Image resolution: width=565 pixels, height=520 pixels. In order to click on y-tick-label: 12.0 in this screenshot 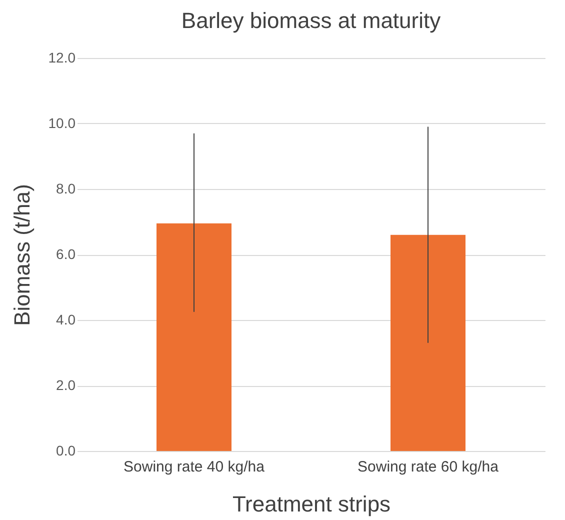, I will do `click(62, 58)`.